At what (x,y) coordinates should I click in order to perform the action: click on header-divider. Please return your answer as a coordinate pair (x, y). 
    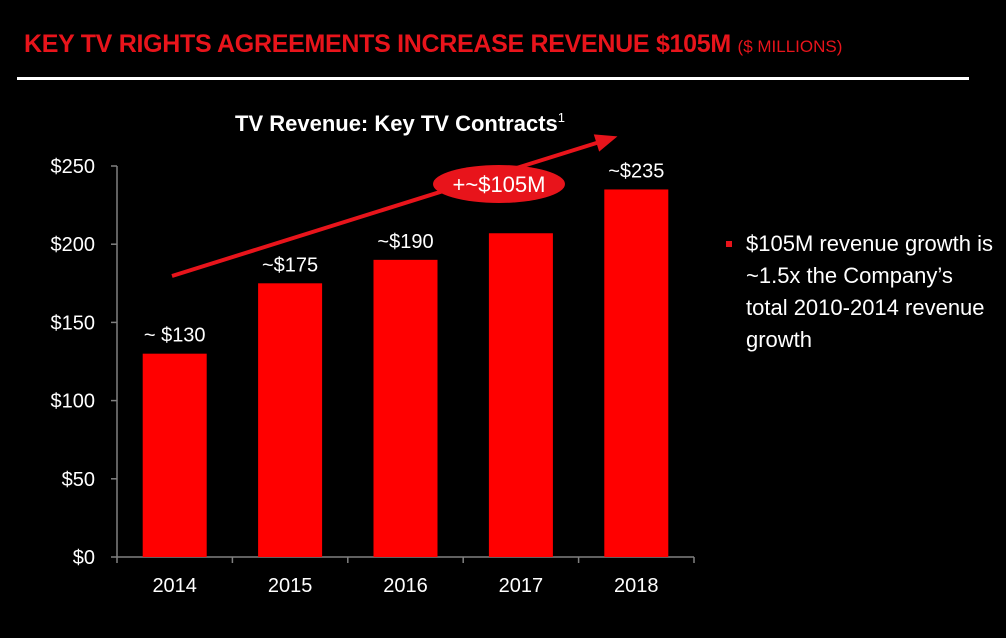
    Looking at the image, I should click on (493, 78).